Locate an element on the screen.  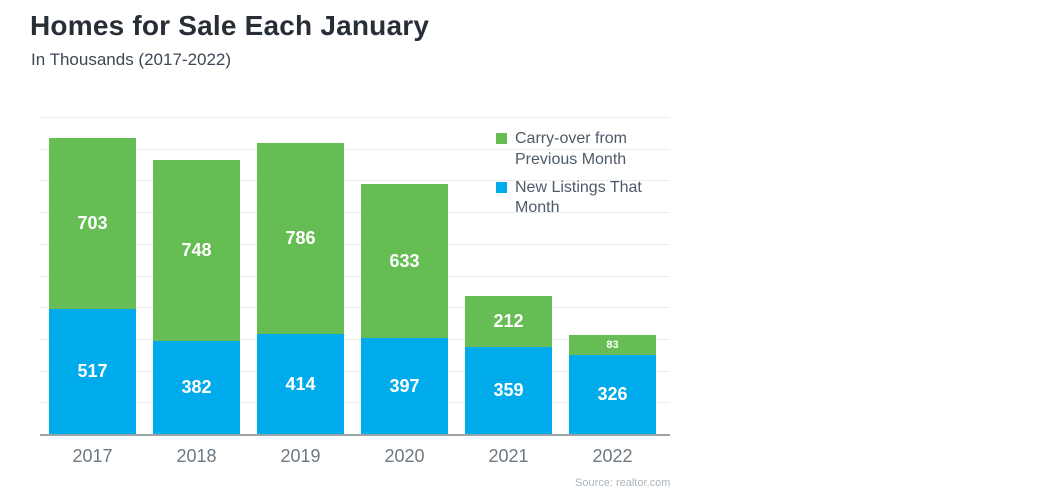
bar-segment-carryover-2020: 633 is located at coordinates (404, 261).